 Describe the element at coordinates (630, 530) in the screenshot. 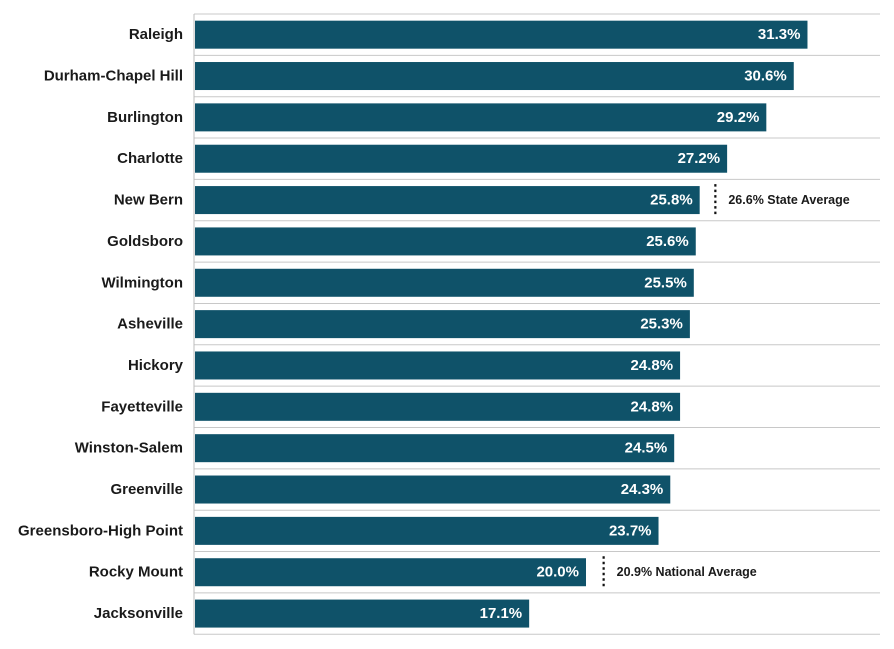

I see `value-label: 23.7%` at that location.